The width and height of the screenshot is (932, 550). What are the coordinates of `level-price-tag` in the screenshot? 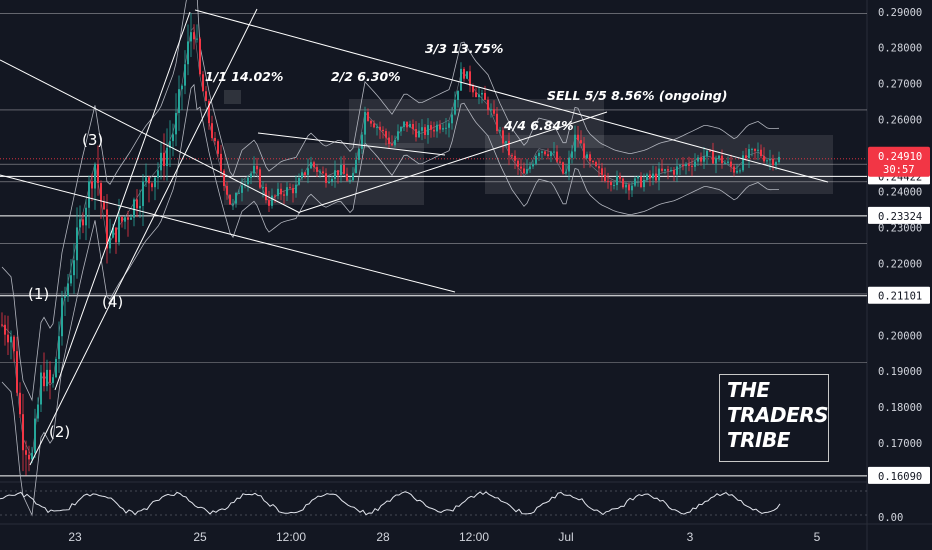 It's located at (899, 215).